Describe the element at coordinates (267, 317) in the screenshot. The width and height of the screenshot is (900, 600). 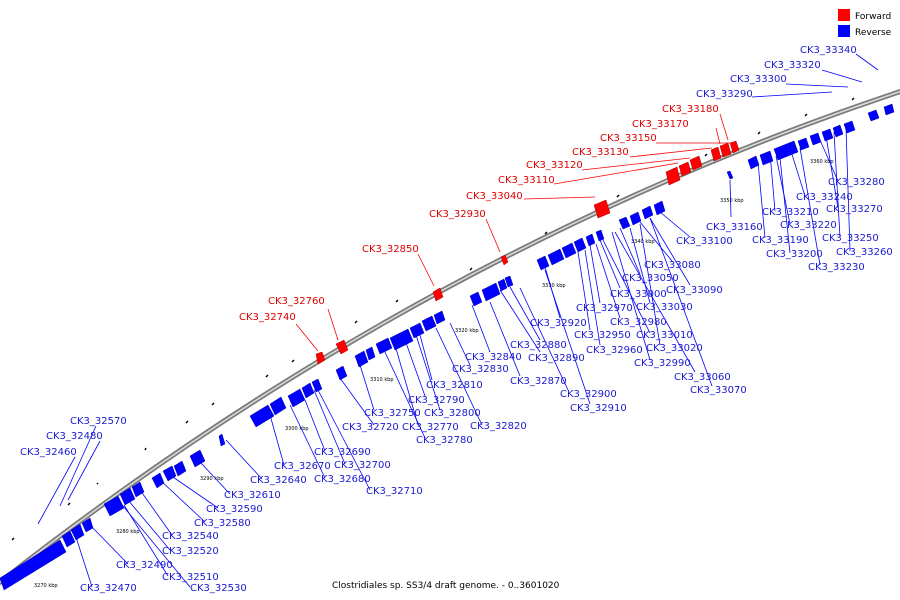
I see `gene-label: CK3_32740` at that location.